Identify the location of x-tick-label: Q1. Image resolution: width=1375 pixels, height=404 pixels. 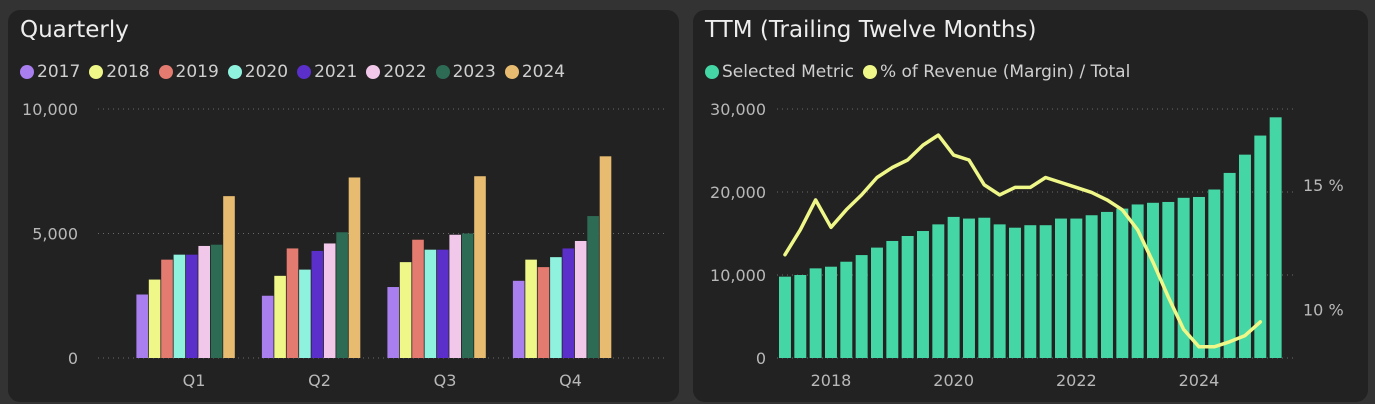
(194, 380).